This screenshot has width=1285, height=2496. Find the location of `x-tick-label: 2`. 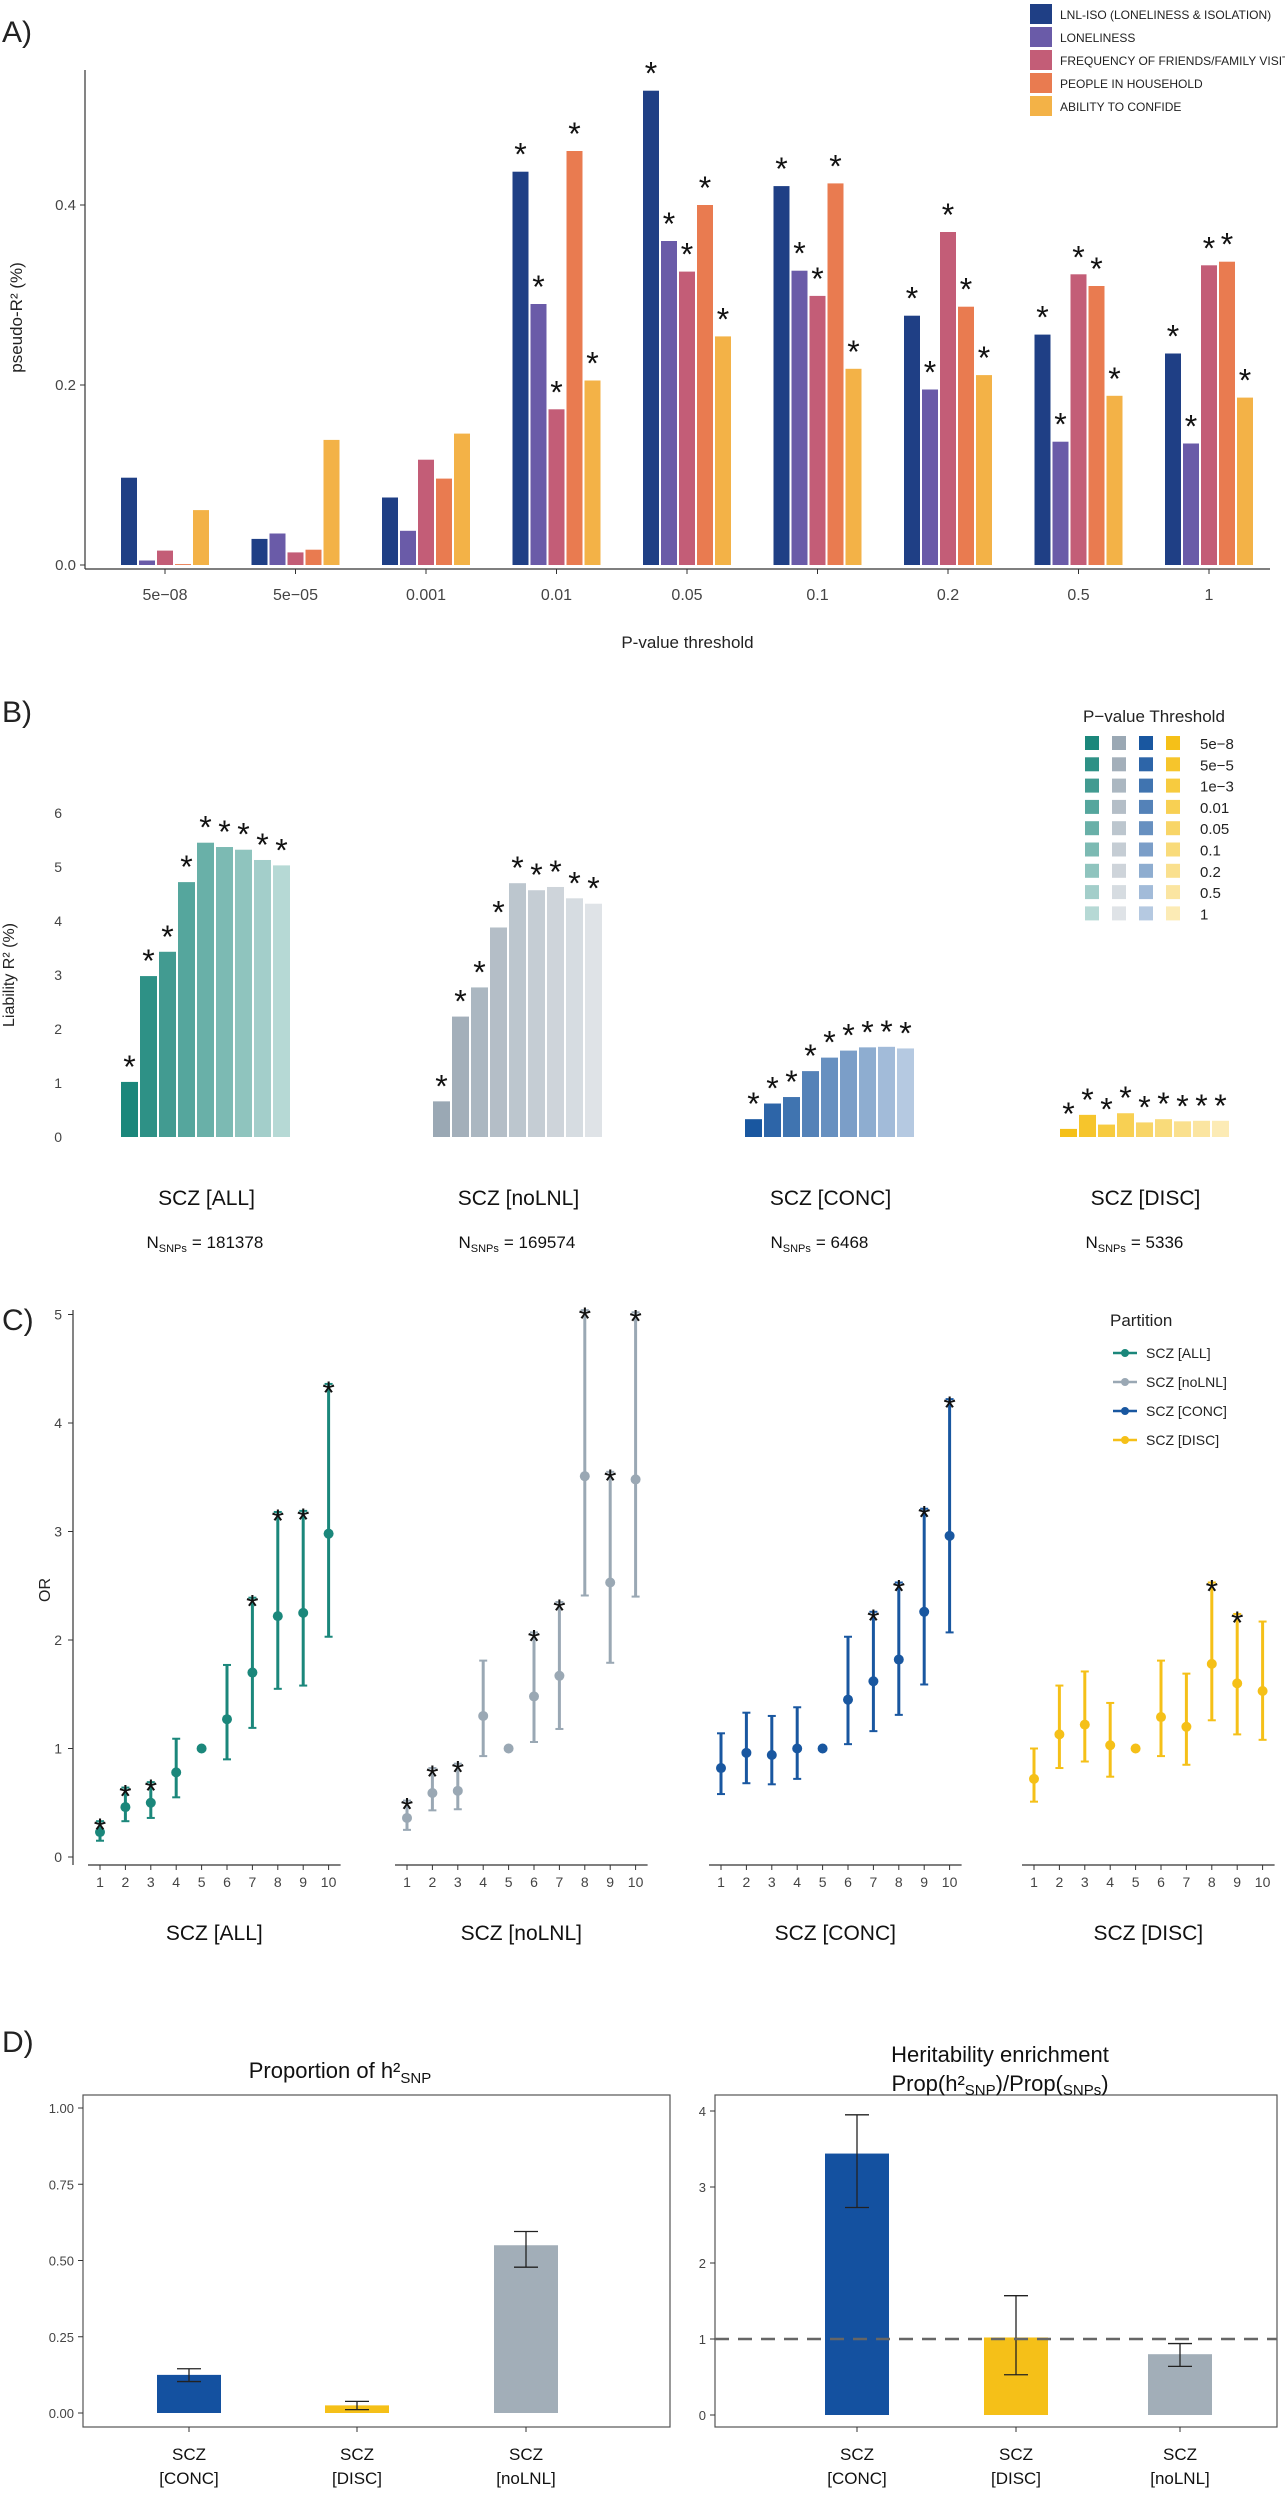

x-tick-label: 2 is located at coordinates (747, 1882).